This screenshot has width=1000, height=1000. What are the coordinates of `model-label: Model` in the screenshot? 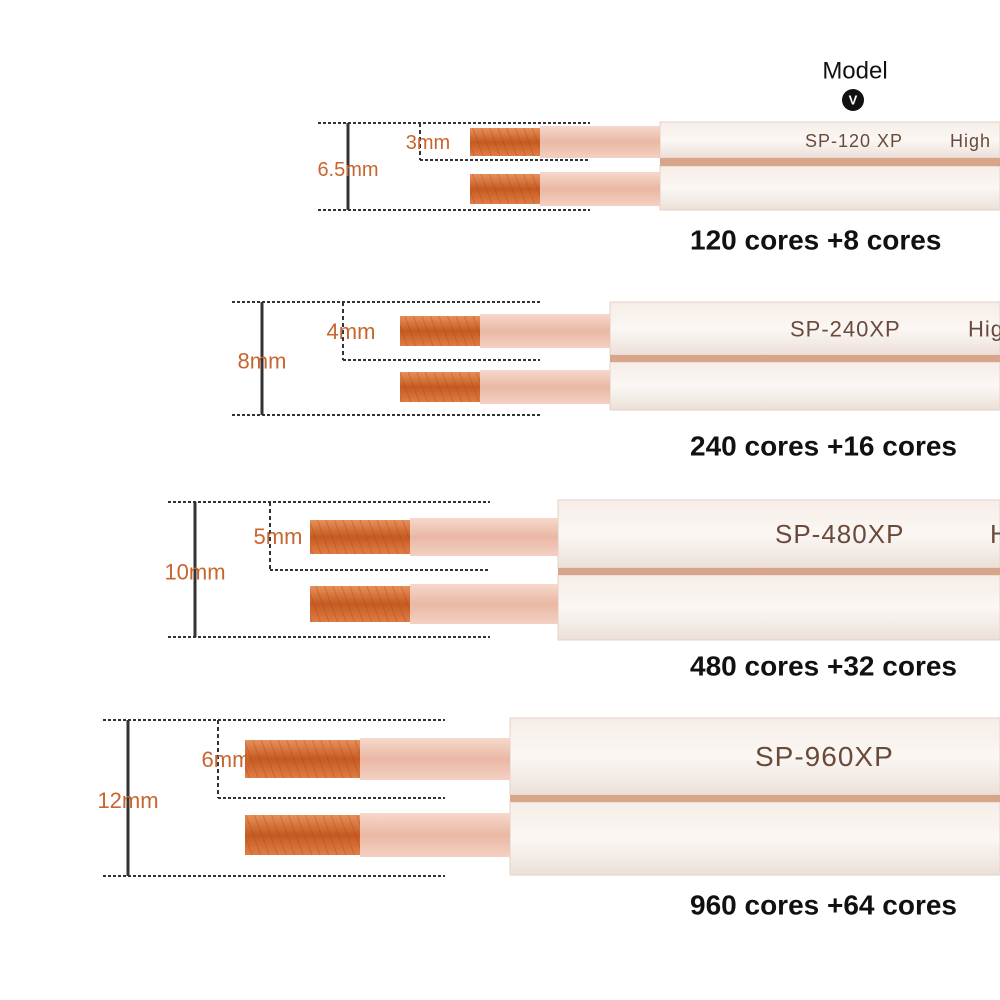 It's located at (854, 70).